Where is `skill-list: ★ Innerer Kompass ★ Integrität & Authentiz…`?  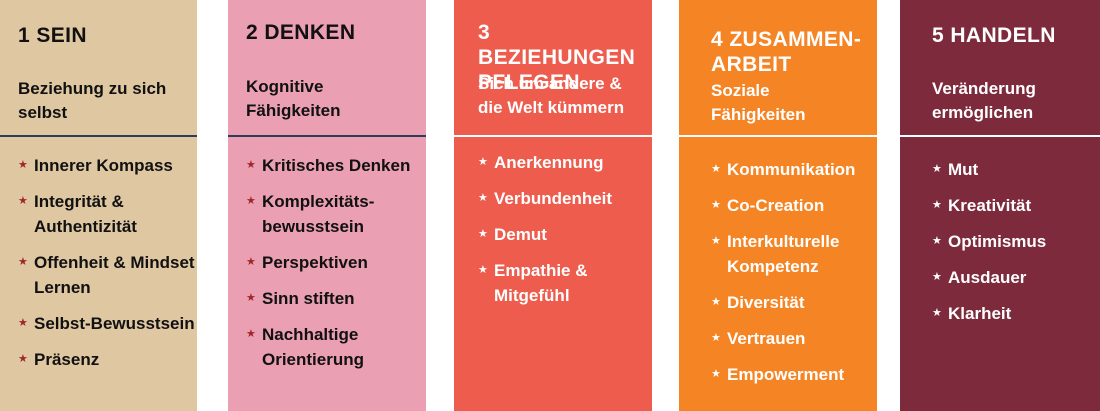
skill-list: ★ Innerer Kompass ★ Integrität & Authentiz… is located at coordinates (106, 268).